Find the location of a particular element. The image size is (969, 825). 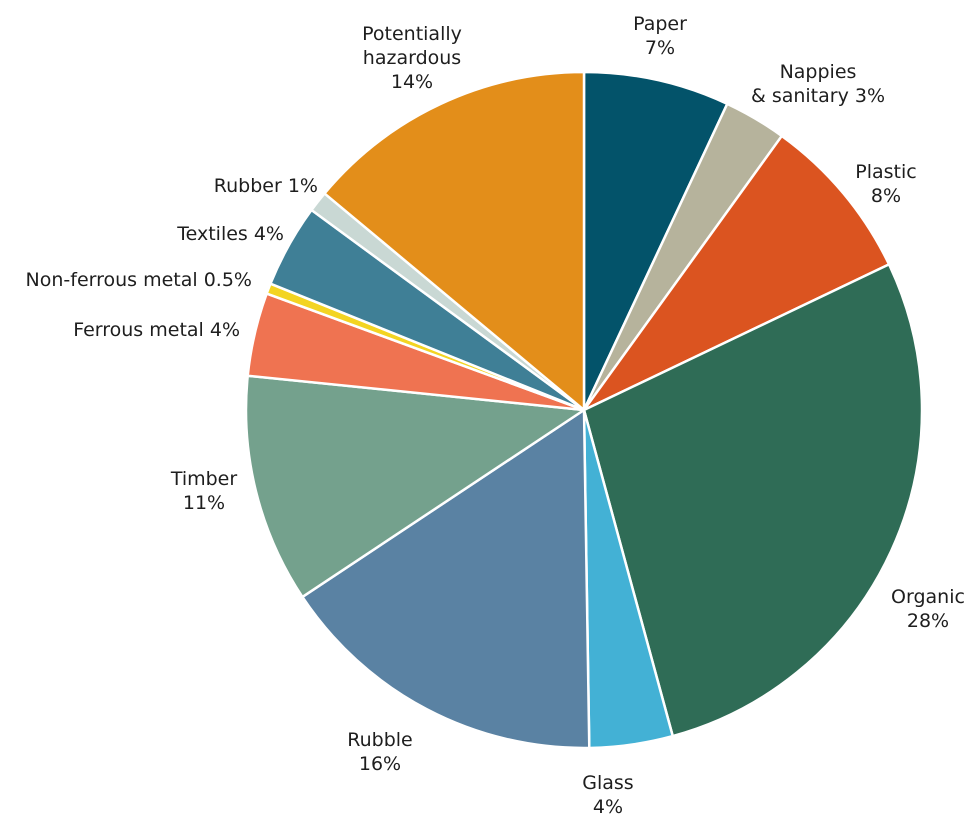

slice-label-rubble: Rubble 16% is located at coordinates (379, 752).